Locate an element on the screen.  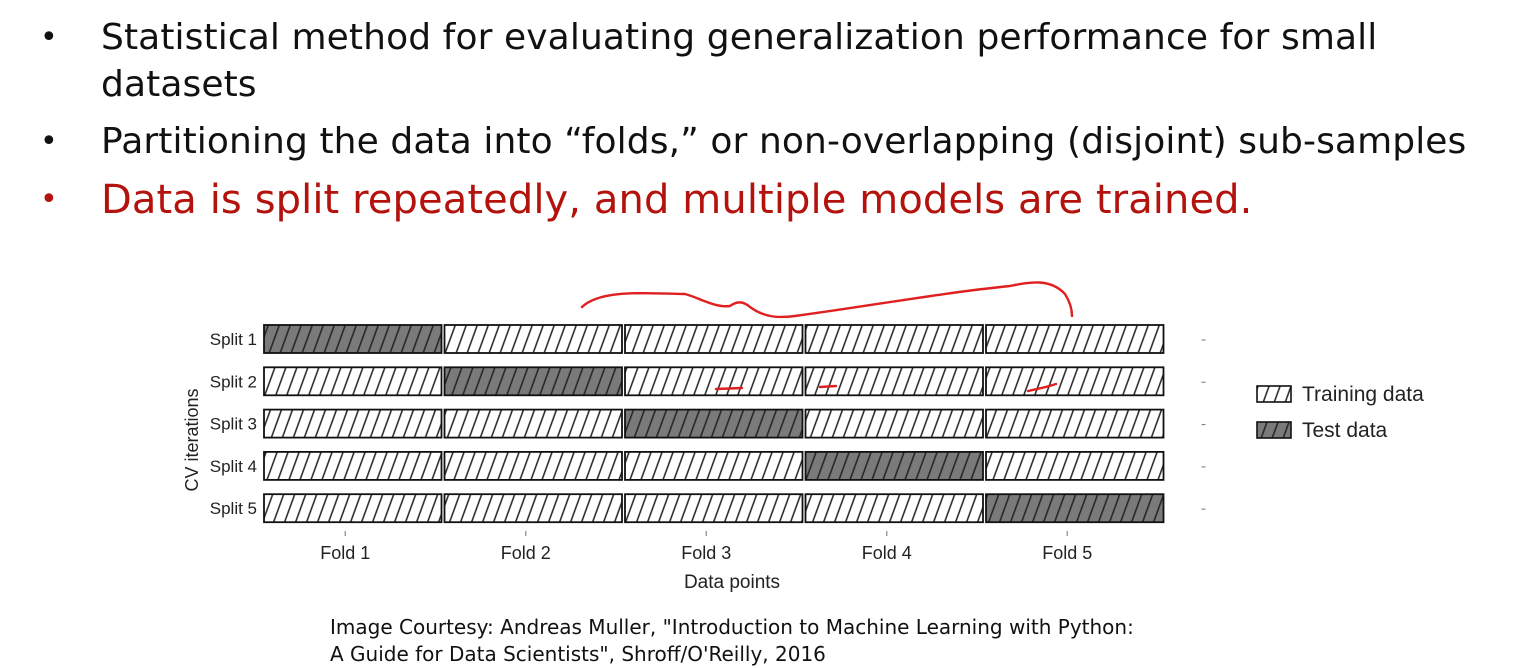
legend: Training data Test data is located at coordinates (1340, 412).